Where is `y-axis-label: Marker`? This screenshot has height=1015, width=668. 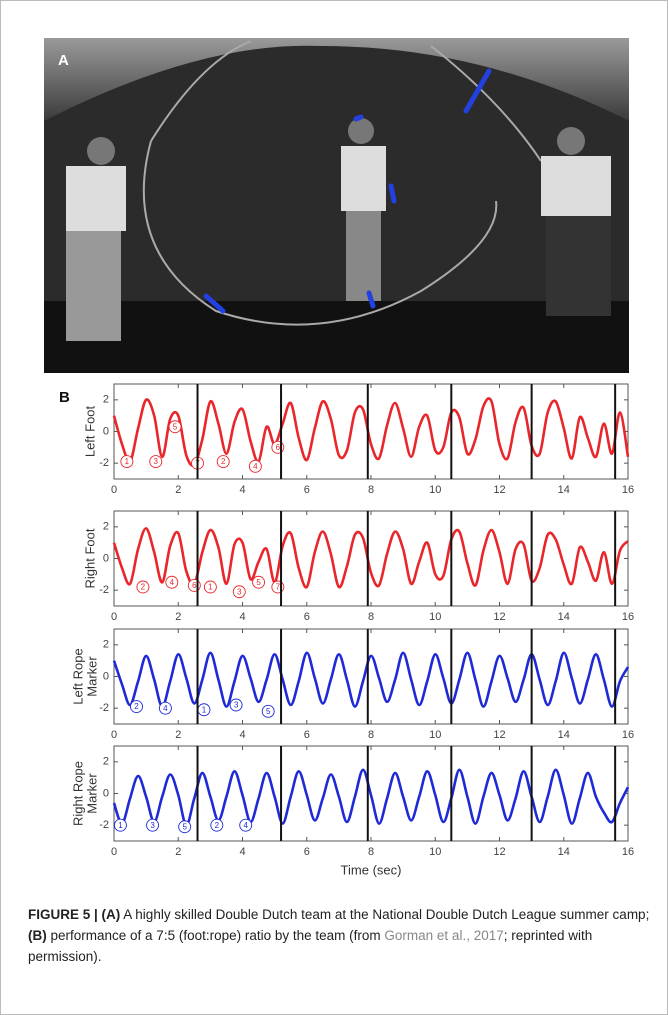 y-axis-label: Marker is located at coordinates (91, 793).